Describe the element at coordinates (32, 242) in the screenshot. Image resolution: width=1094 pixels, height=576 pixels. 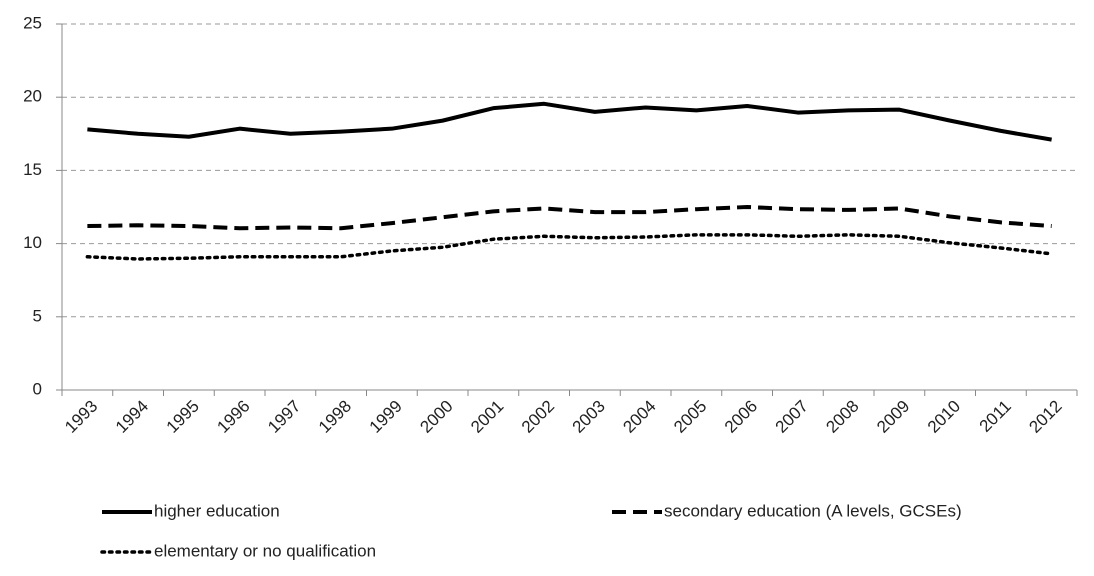
I see `y-tick-label: 10` at that location.